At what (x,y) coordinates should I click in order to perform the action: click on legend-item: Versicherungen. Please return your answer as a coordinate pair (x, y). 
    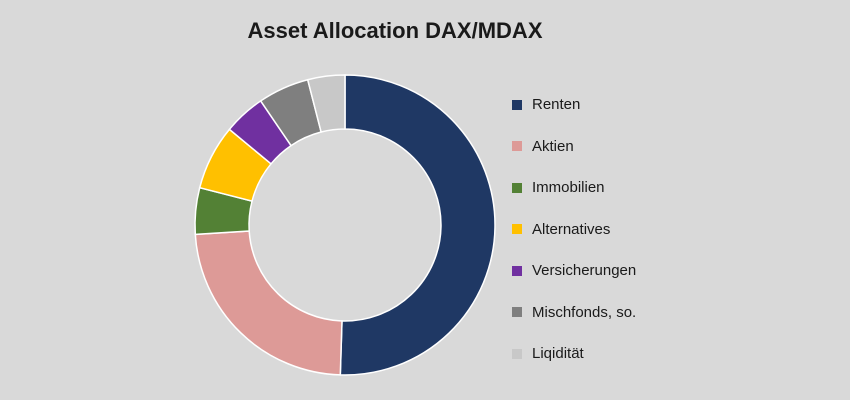
    Looking at the image, I should click on (574, 271).